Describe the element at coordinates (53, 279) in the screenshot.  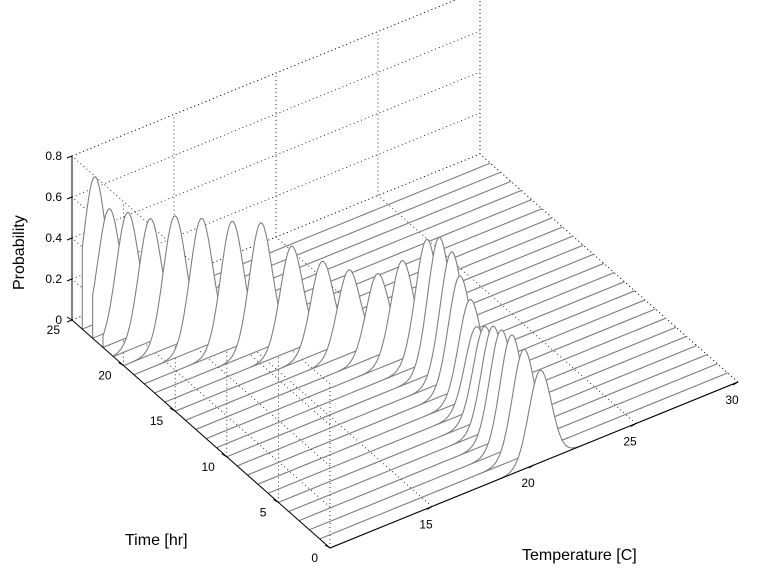
I see `z-tick-label: 0.2` at that location.